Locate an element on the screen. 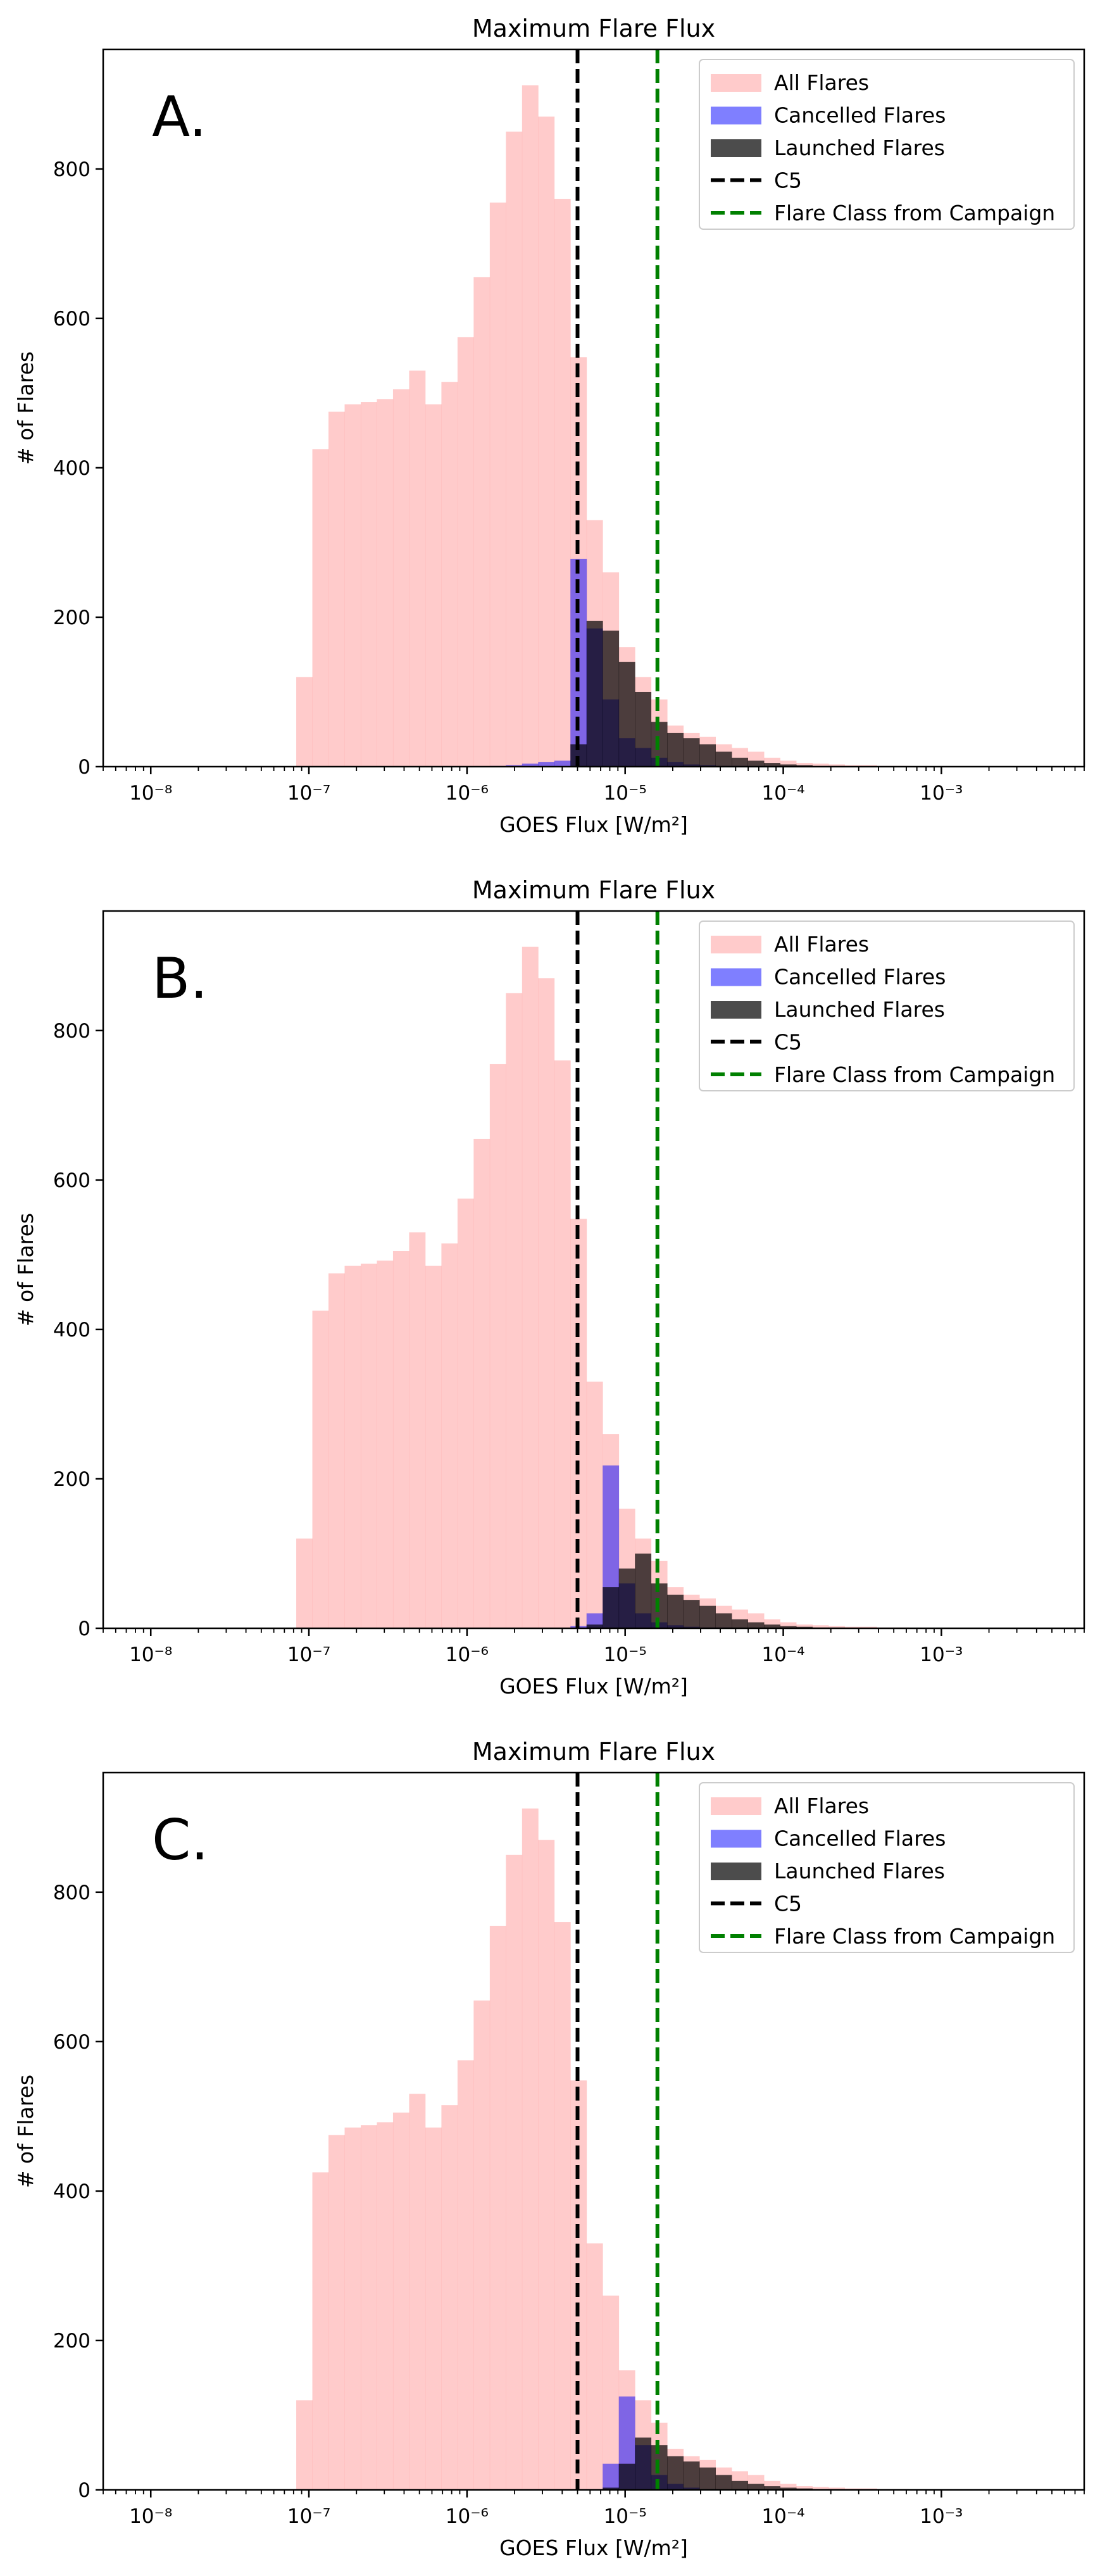  x-tick-label: 10⁻⁵ is located at coordinates (626, 1654).